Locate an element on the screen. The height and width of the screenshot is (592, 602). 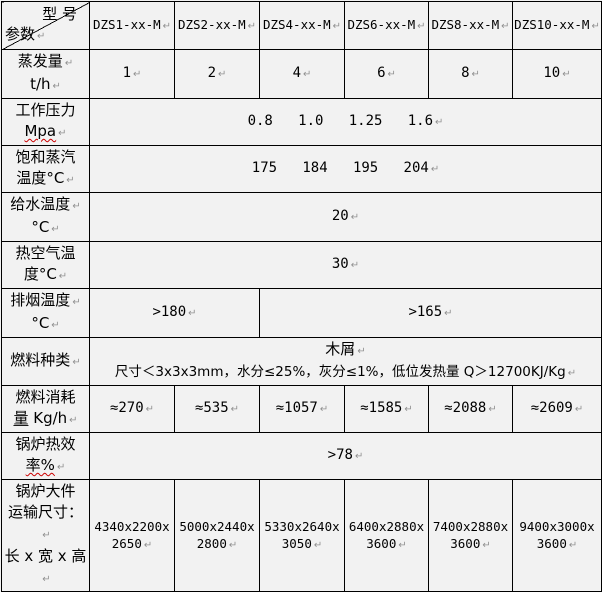
table-row: 热空气温 度°C ↵ 30 ↵ is located at coordinates (301, 265).